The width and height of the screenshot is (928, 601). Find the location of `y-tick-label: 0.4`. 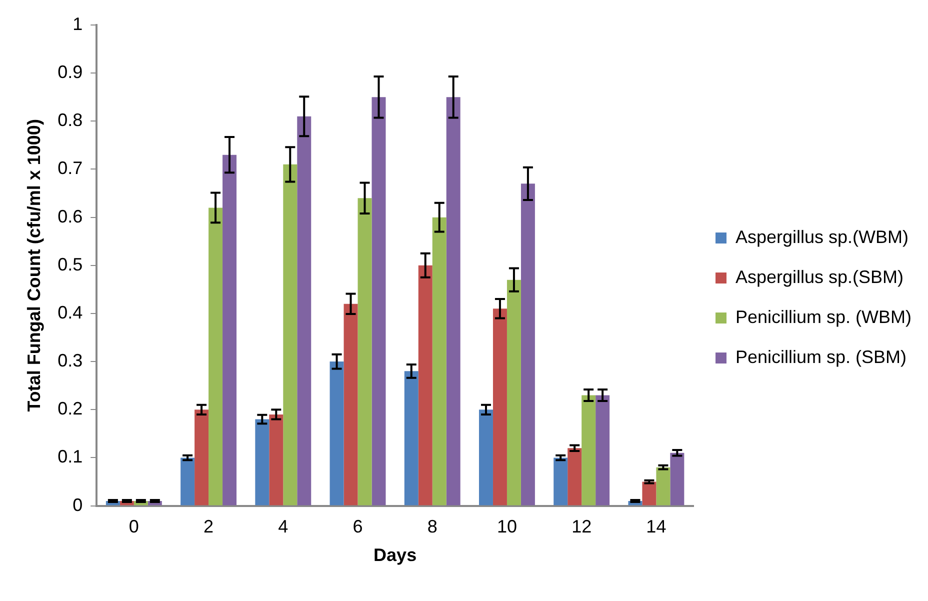

y-tick-label: 0.4 is located at coordinates (70, 312).